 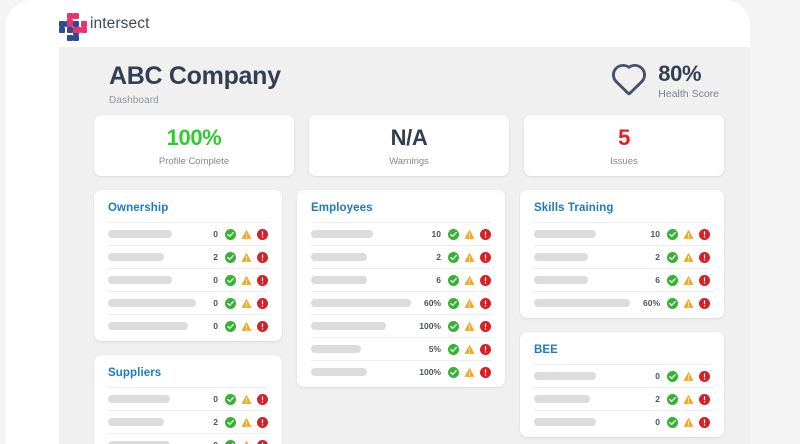 What do you see at coordinates (400, 348) in the screenshot?
I see `metric-row: 5%` at bounding box center [400, 348].